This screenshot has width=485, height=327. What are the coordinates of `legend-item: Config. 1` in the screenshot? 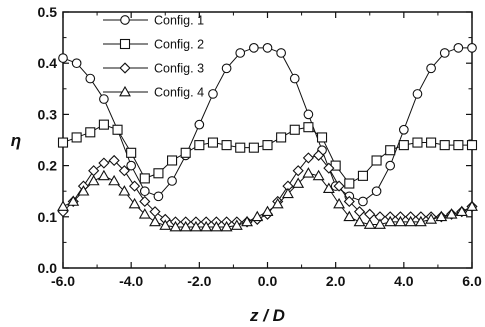 It's located at (153, 21).